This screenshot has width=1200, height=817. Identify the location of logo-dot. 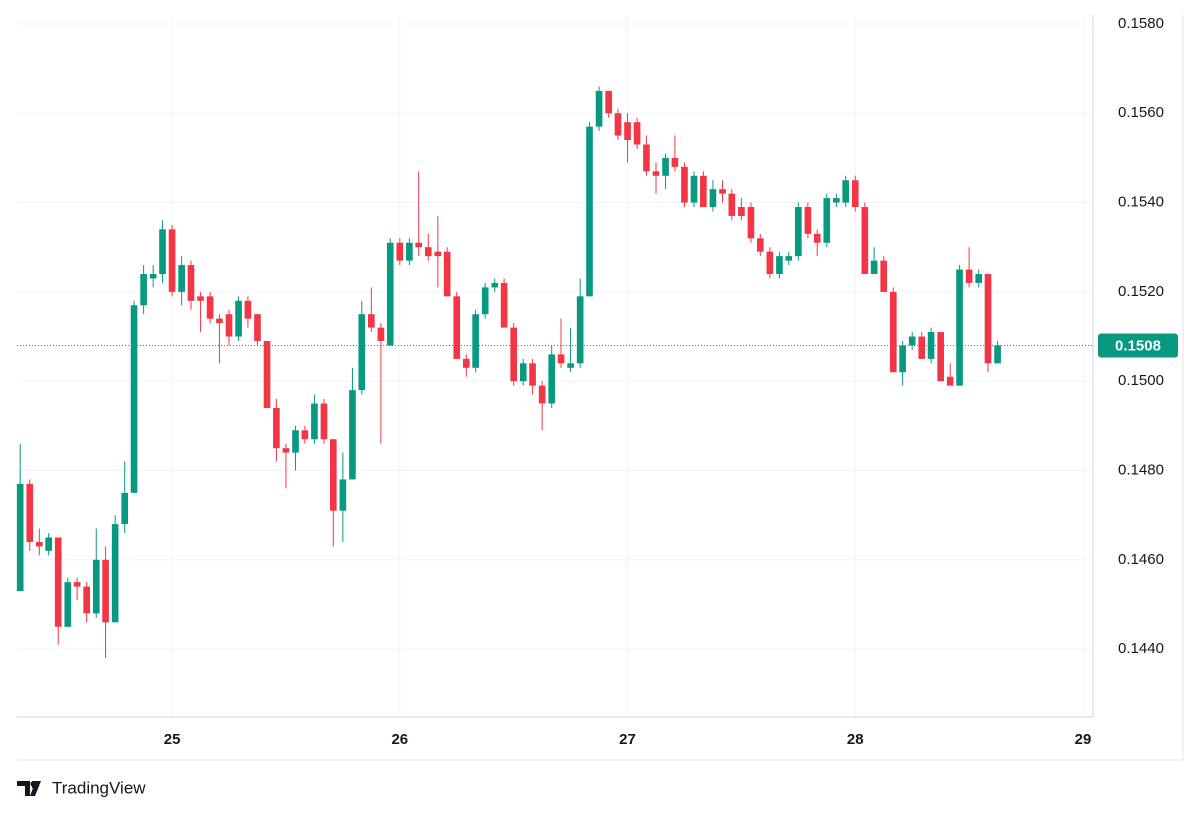
(33, 784).